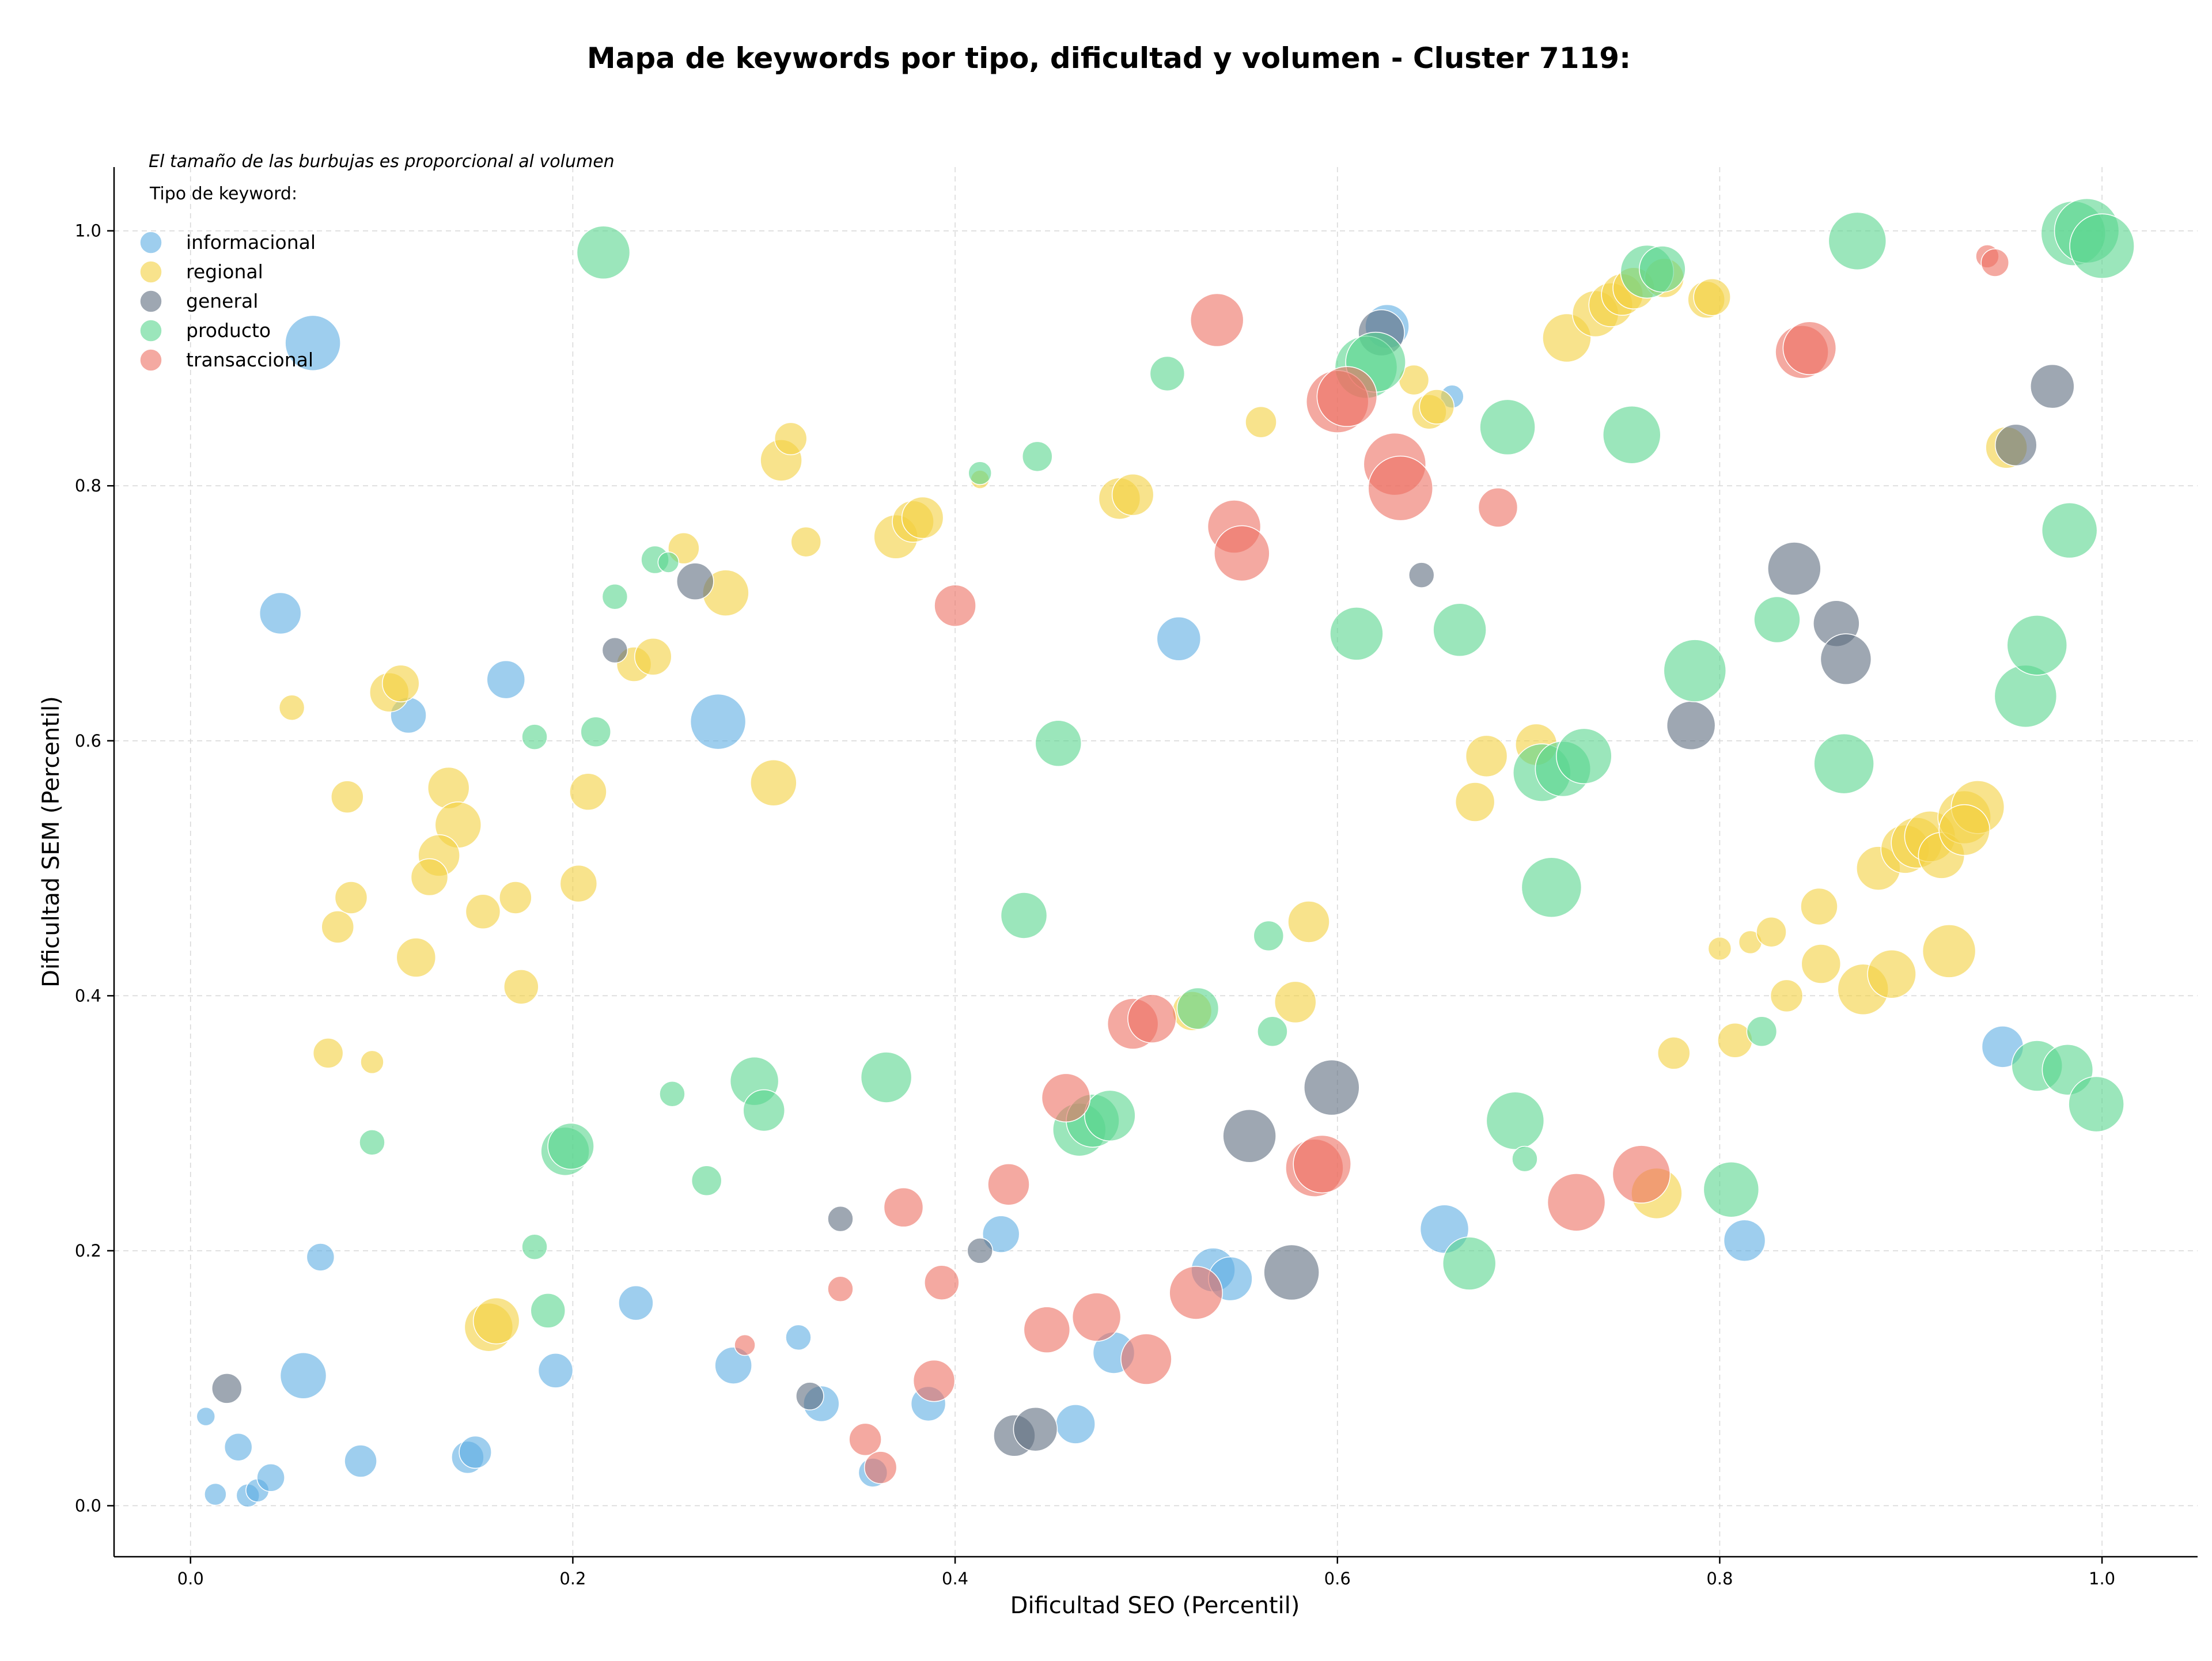 The width and height of the screenshot is (2212, 1661). I want to click on legend-marker-general, so click(150, 301).